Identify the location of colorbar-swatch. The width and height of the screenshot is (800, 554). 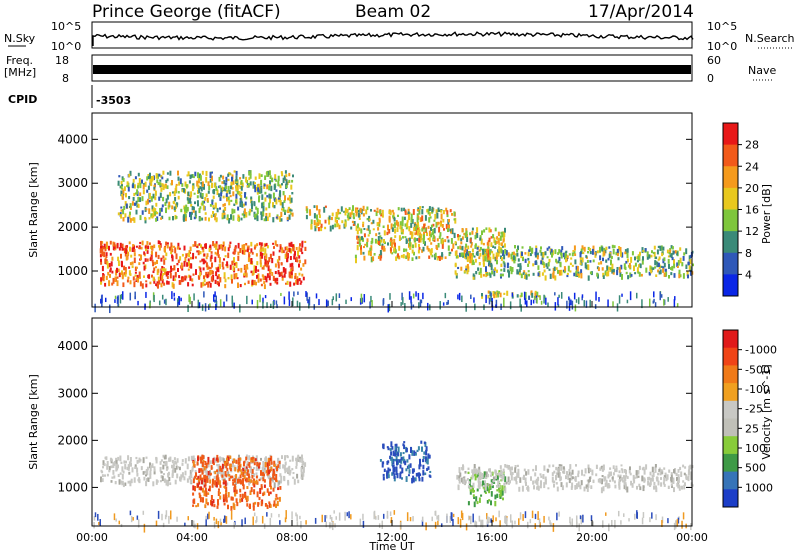
(730, 445).